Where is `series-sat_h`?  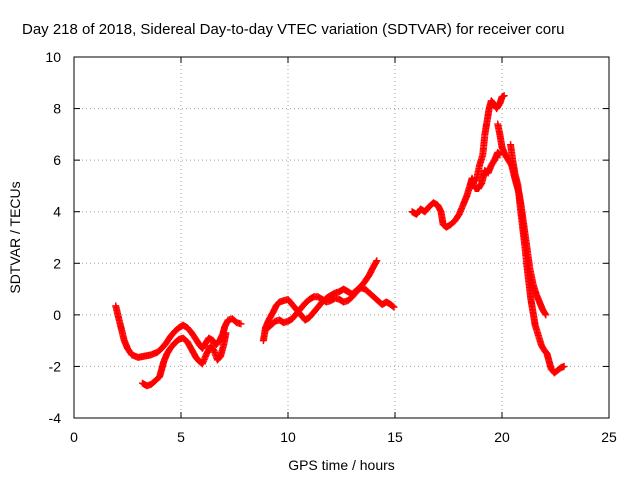 series-sat_h is located at coordinates (537, 259).